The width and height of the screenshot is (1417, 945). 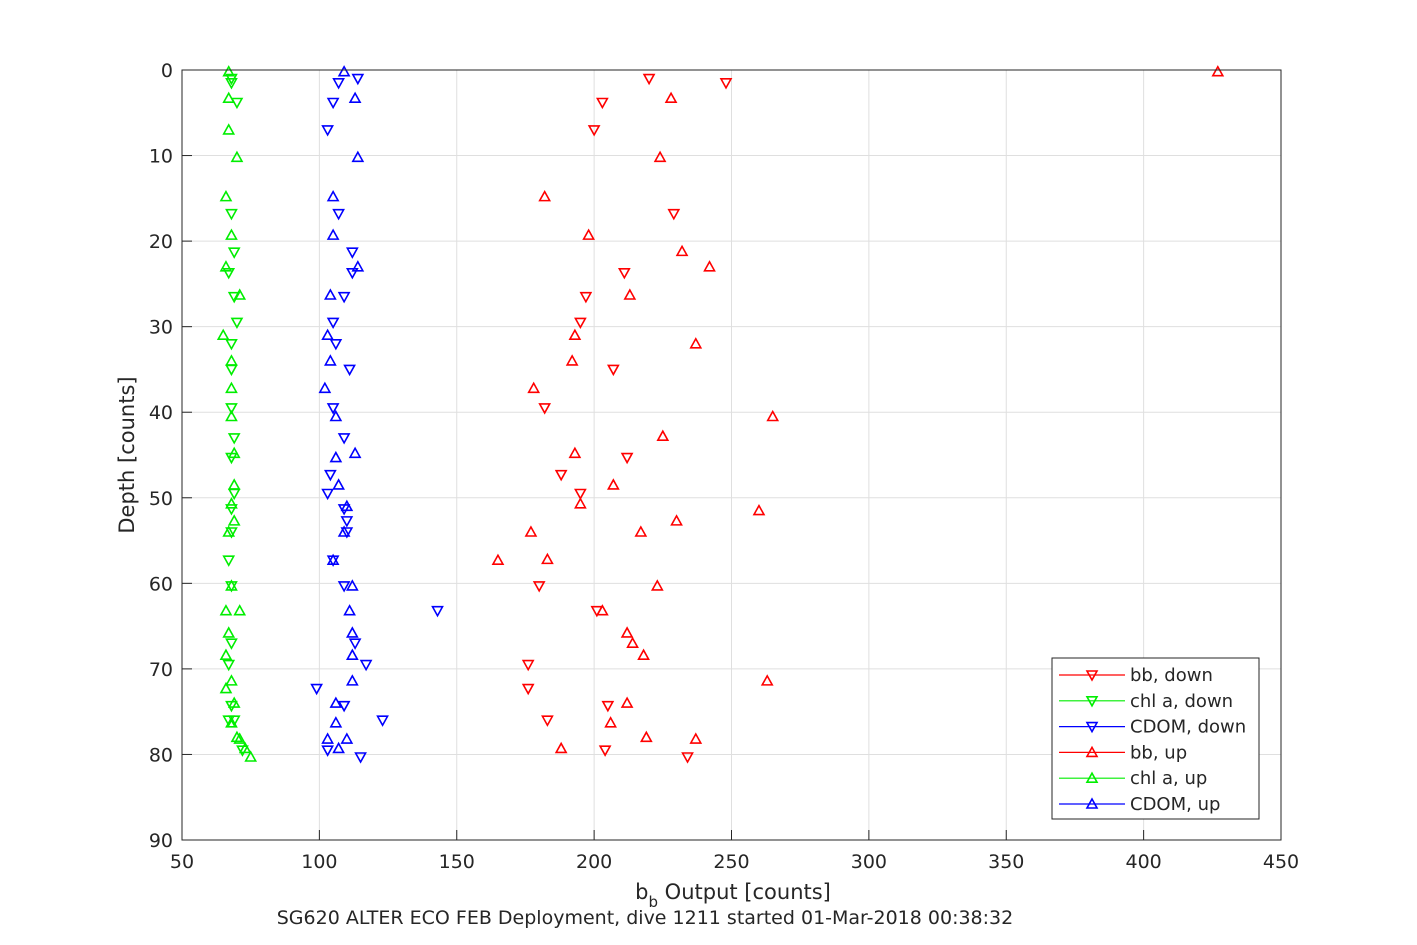 I want to click on y-tick-label: 90, so click(x=161, y=841).